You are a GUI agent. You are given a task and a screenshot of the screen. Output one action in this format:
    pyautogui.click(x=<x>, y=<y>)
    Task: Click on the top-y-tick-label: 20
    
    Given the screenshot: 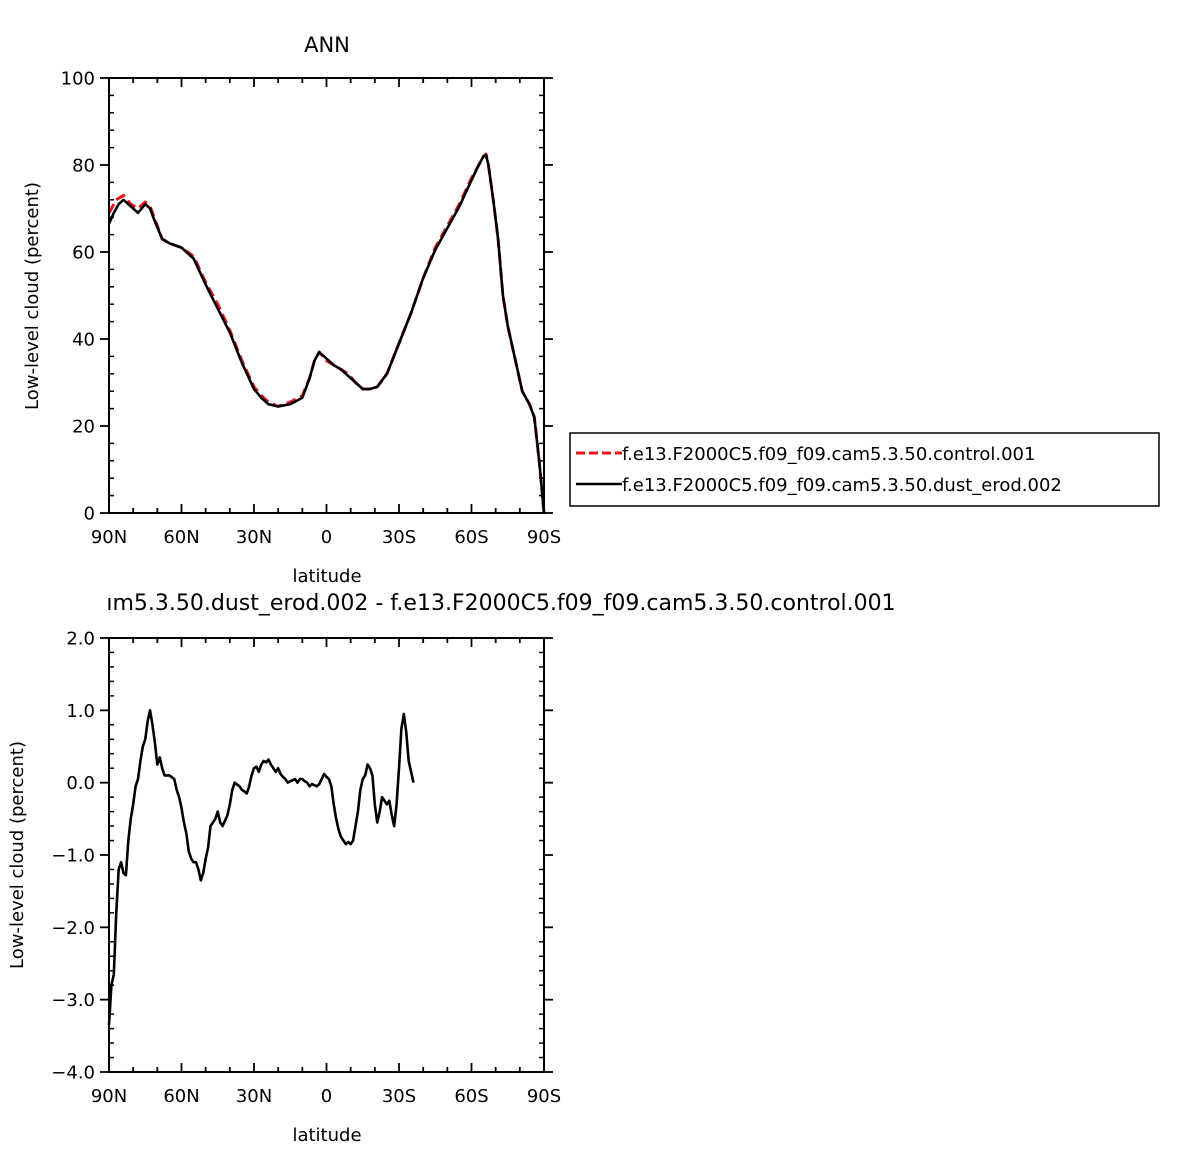 What is the action you would take?
    pyautogui.click(x=83, y=427)
    